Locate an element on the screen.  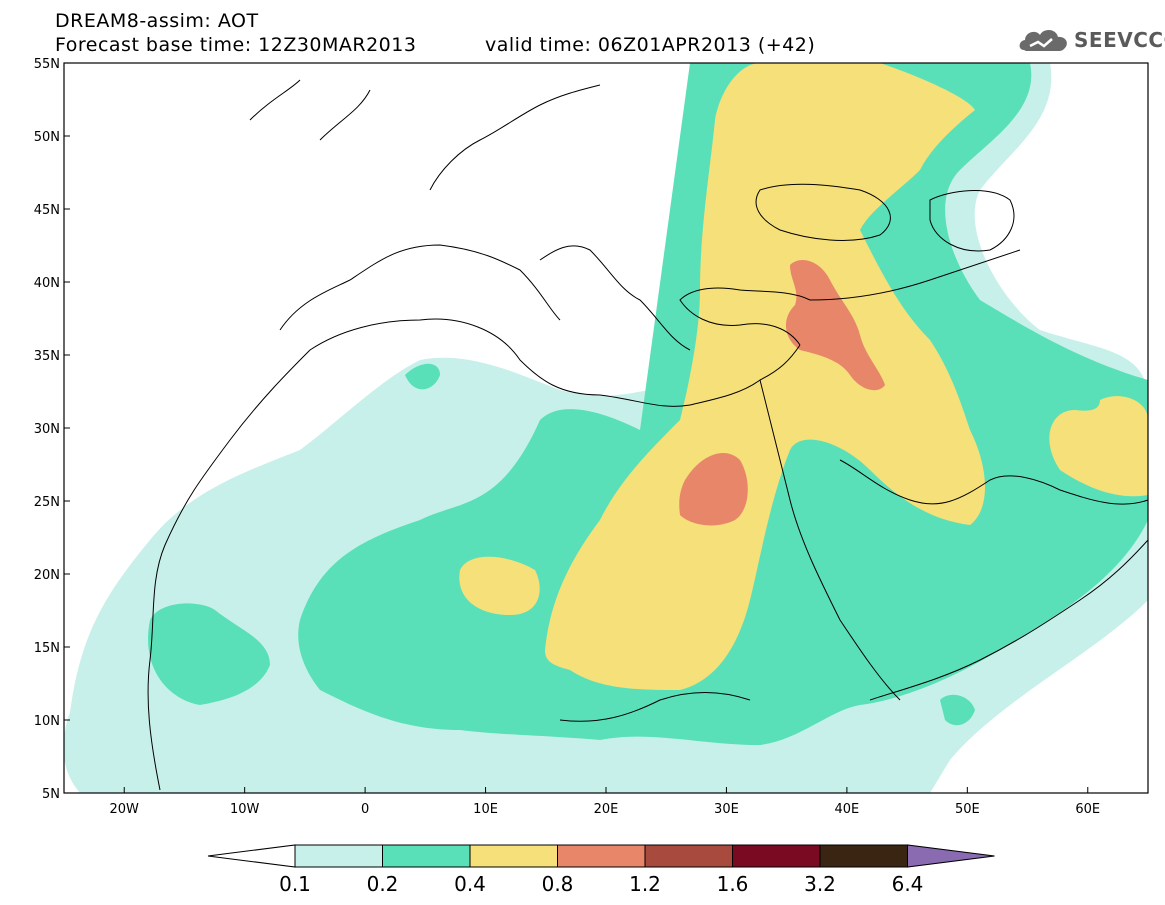
colorbar-label: 3.2 is located at coordinates (820, 884).